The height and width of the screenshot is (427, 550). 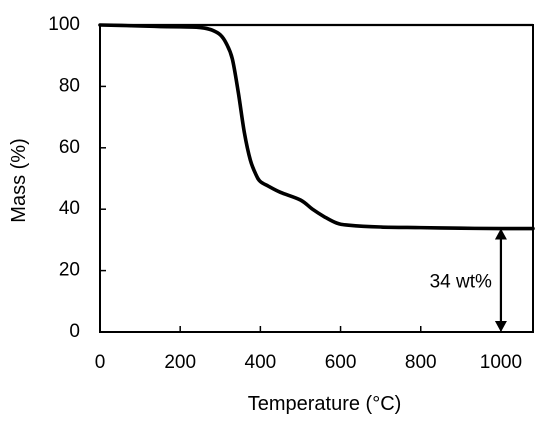 What do you see at coordinates (74, 331) in the screenshot?
I see `y-tick-label: 0` at bounding box center [74, 331].